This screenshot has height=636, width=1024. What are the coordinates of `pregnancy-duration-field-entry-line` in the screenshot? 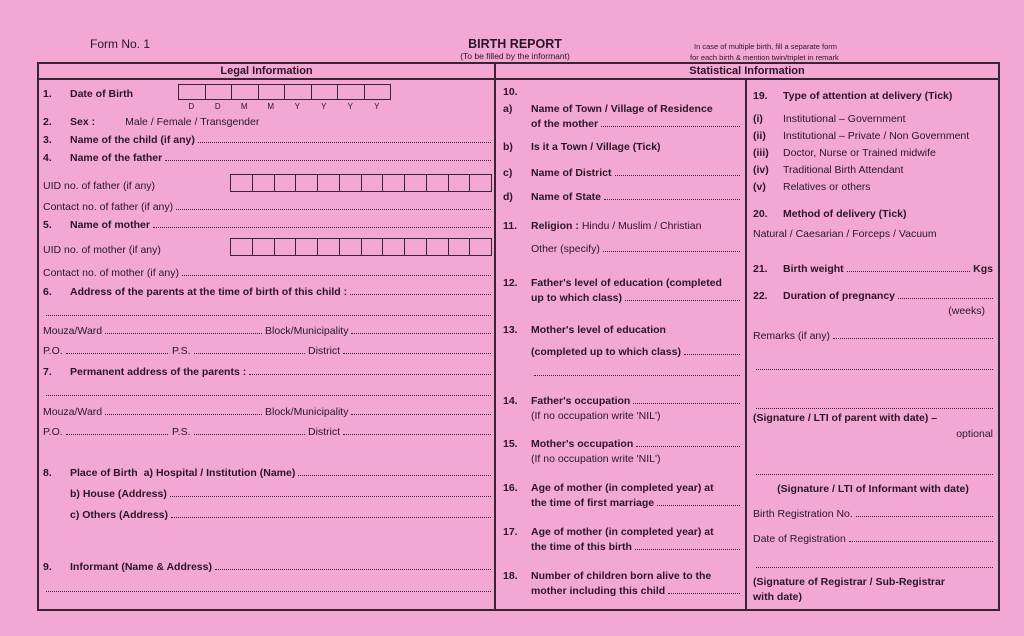 It's located at (945, 298).